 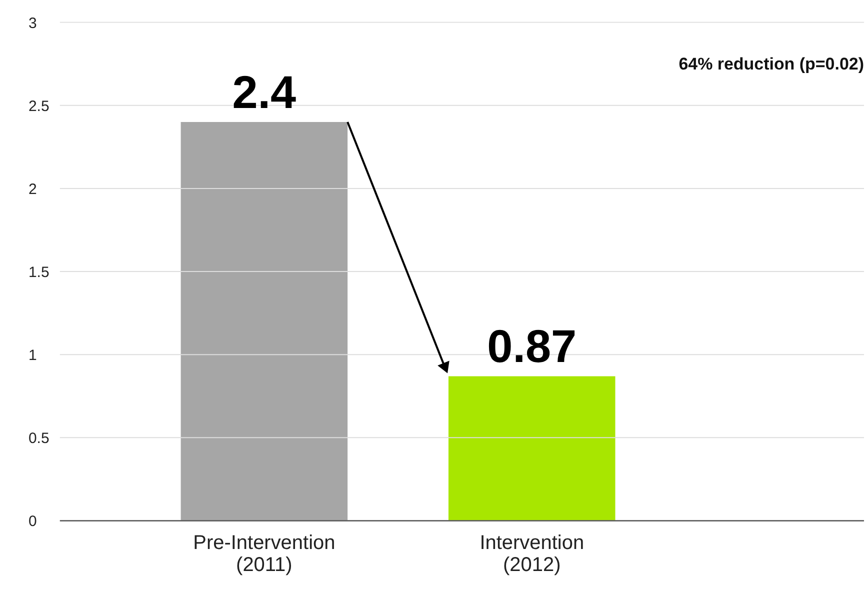 I want to click on y-tick-label: 1, so click(x=32, y=355).